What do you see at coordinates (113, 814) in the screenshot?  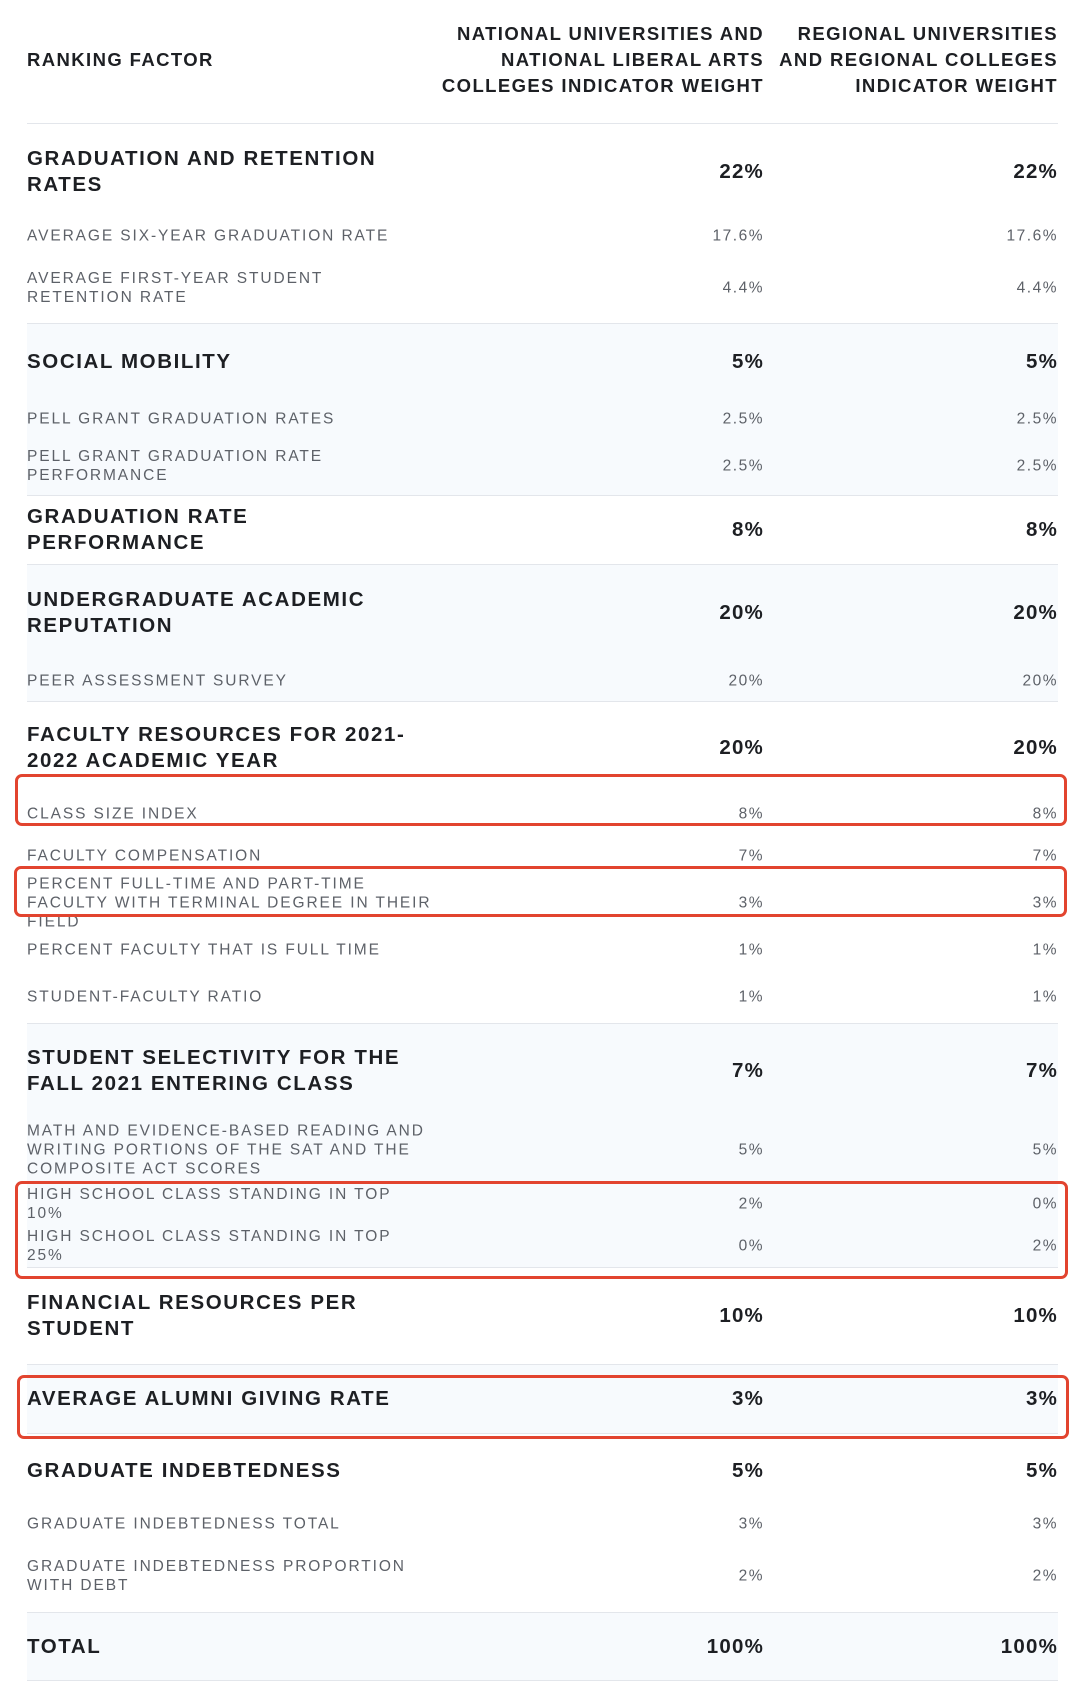 I see `subfactor-label: CLASS SIZE INDEX` at bounding box center [113, 814].